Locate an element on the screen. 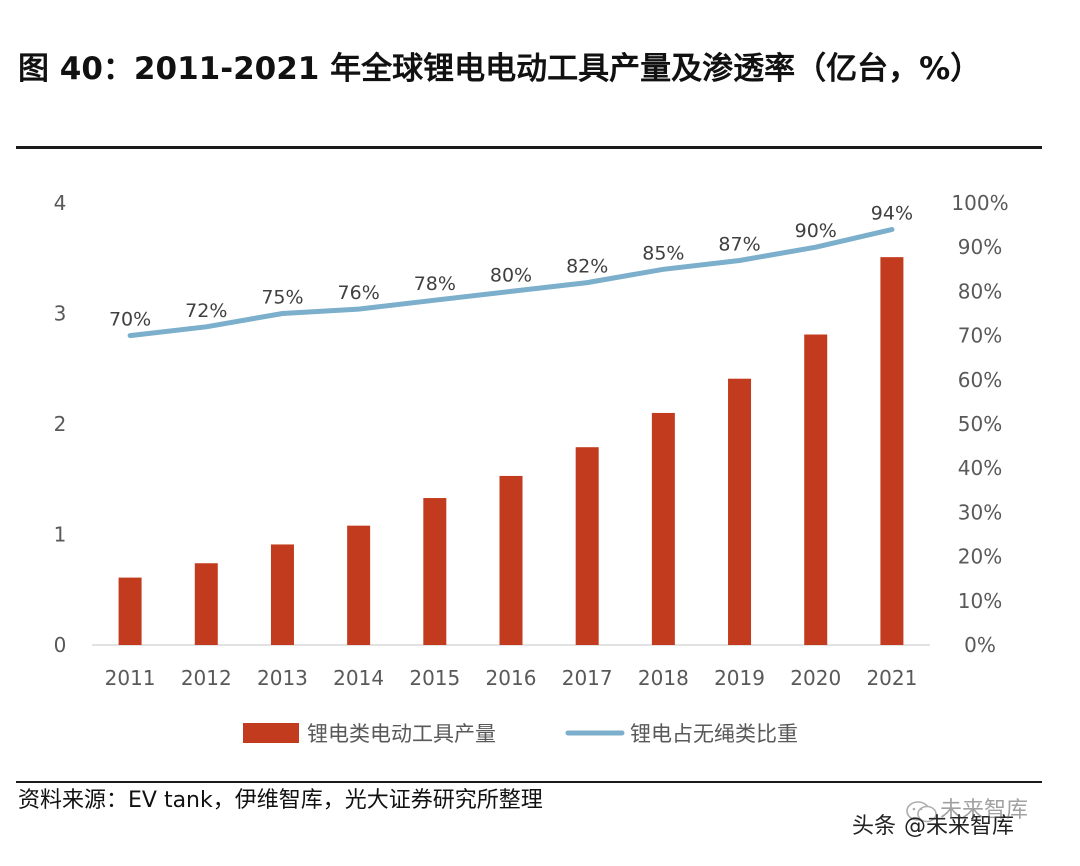 The height and width of the screenshot is (866, 1080). right-axis: 0% 10% 20% 30% 40% 50% 60% 70% 80% 90% 100% is located at coordinates (979, 424).